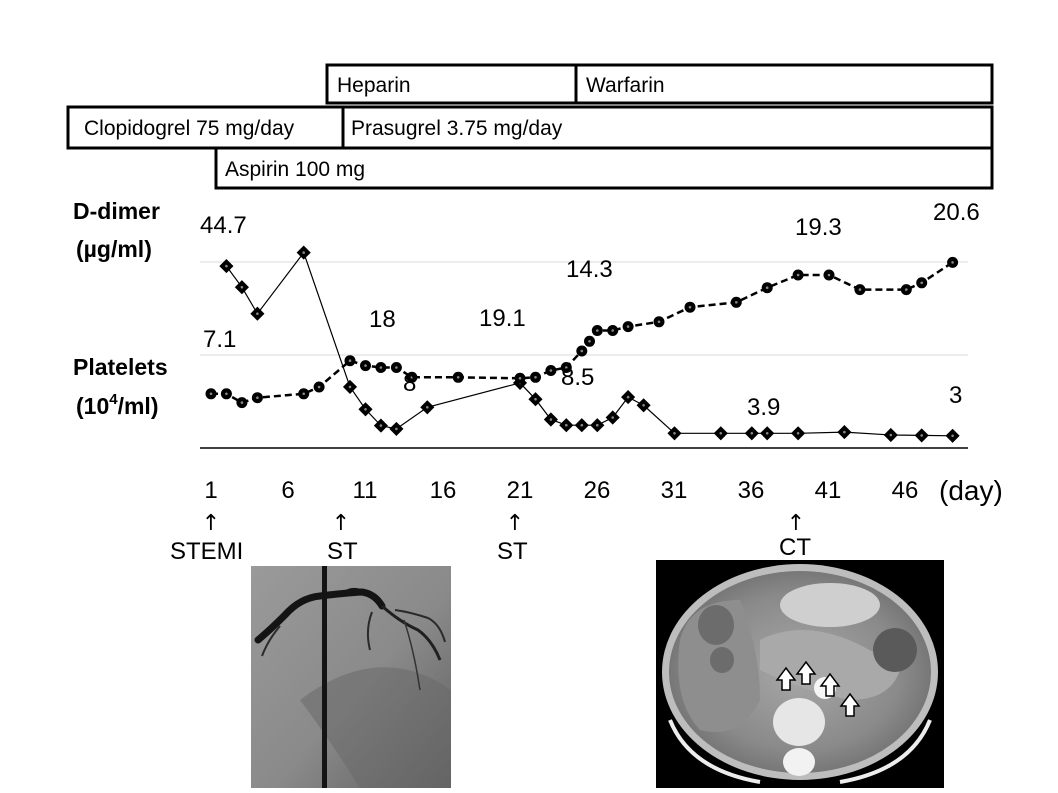  What do you see at coordinates (374, 85) in the screenshot?
I see `heparin-label: Heparin` at bounding box center [374, 85].